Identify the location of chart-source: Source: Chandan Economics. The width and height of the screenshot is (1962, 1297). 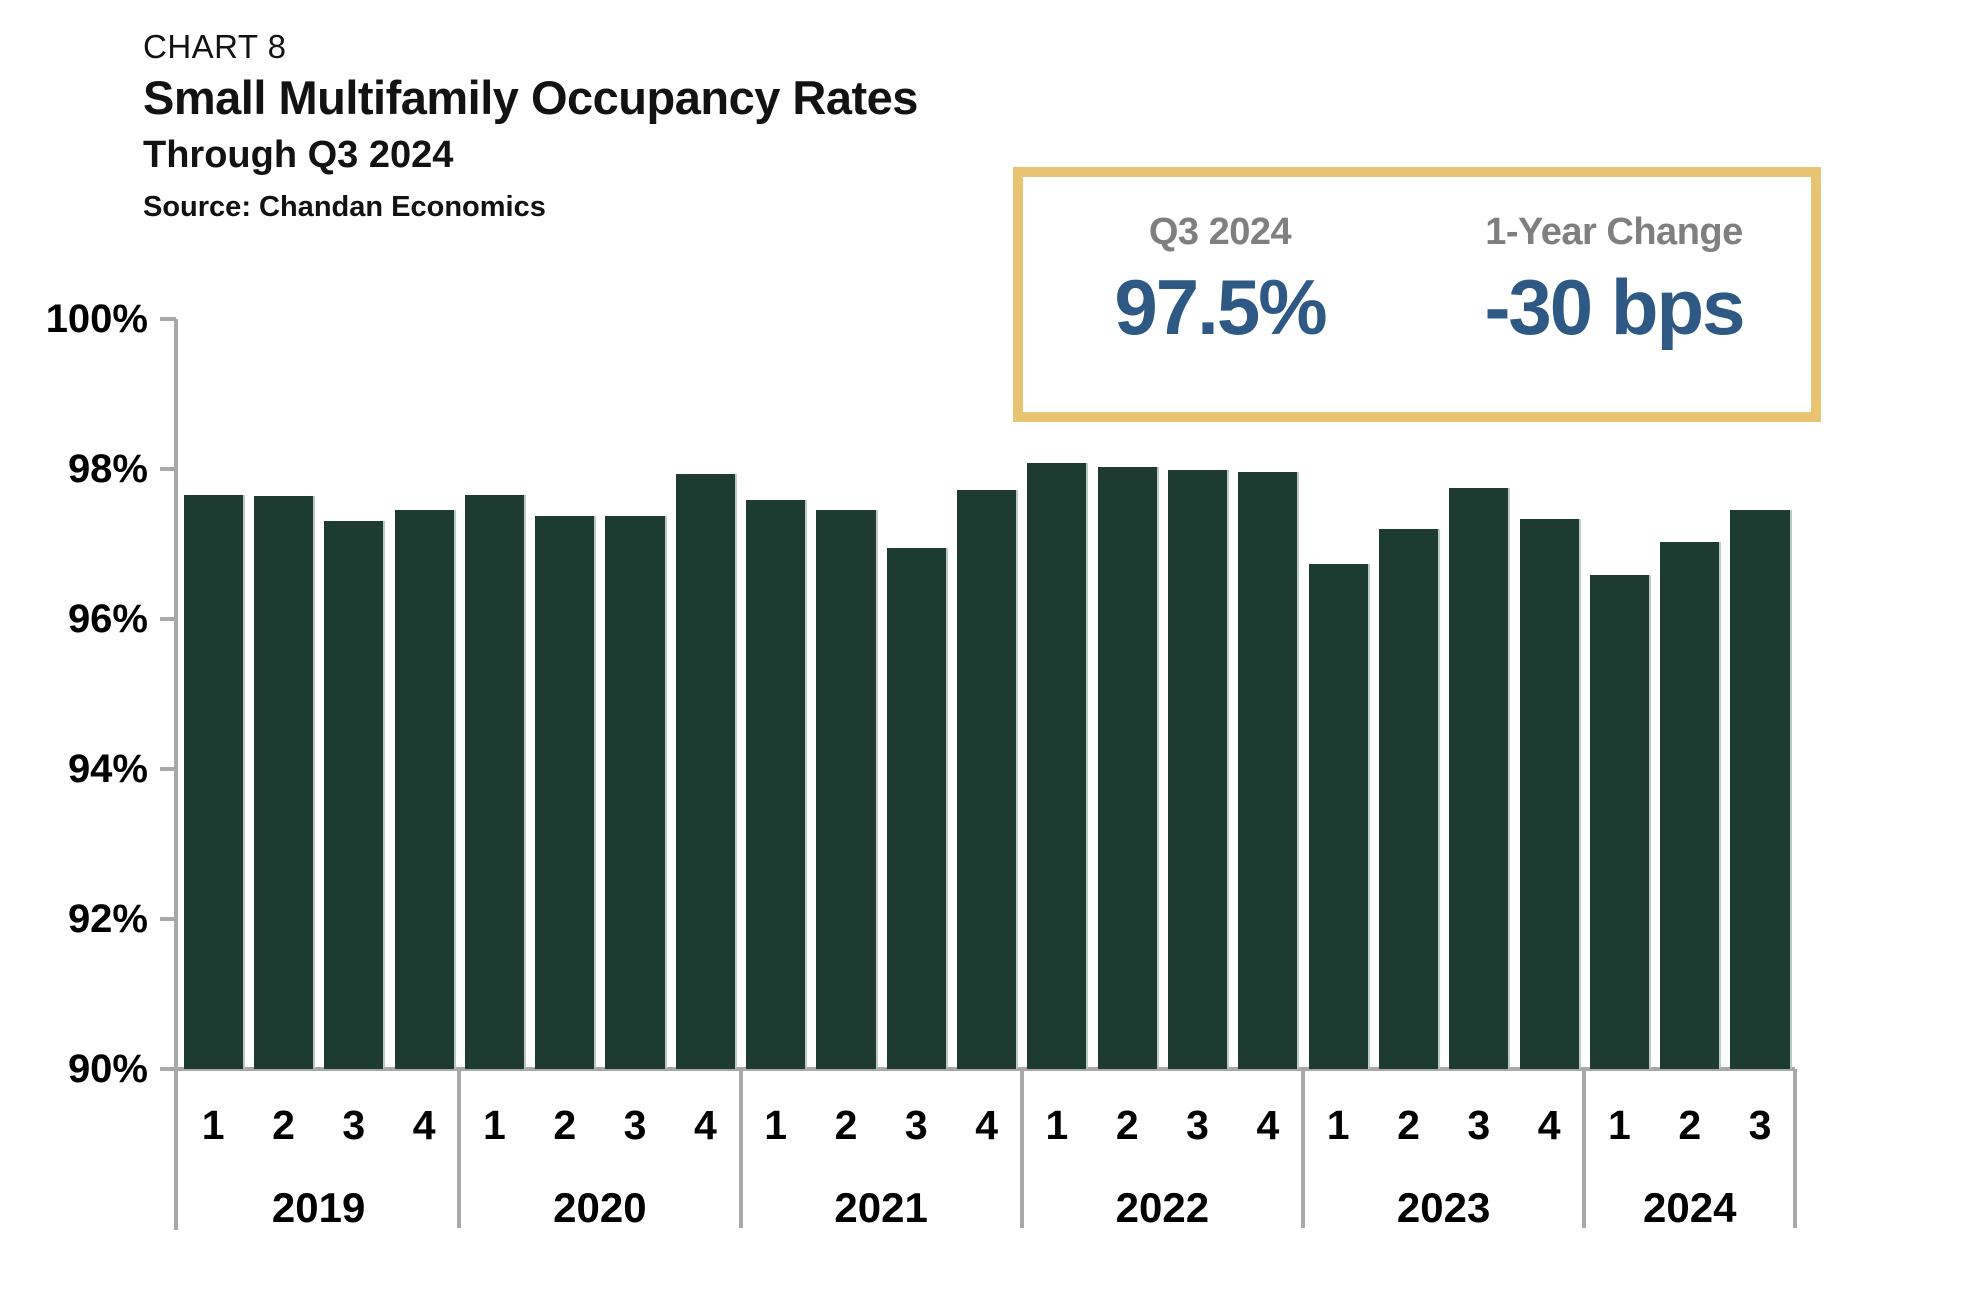
(344, 207).